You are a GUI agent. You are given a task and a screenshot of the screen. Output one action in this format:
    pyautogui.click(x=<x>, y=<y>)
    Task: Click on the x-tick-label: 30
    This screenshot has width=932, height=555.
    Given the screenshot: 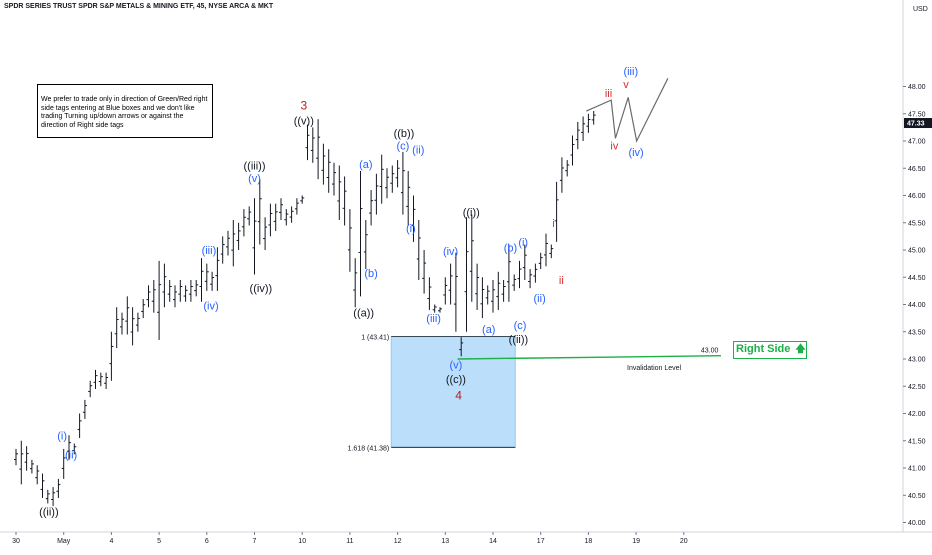 What is the action you would take?
    pyautogui.click(x=16, y=541)
    